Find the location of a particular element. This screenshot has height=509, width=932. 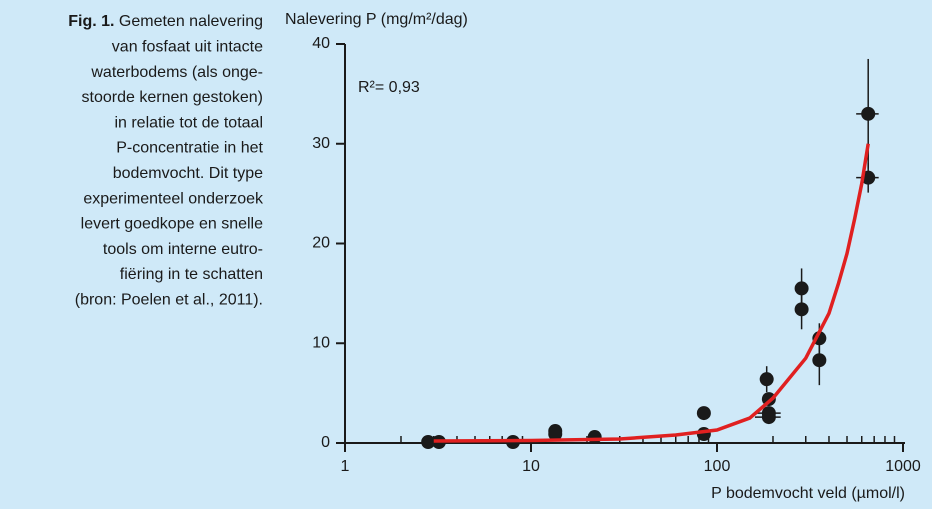

caption-line: fiëring in te schatten is located at coordinates (191, 274).